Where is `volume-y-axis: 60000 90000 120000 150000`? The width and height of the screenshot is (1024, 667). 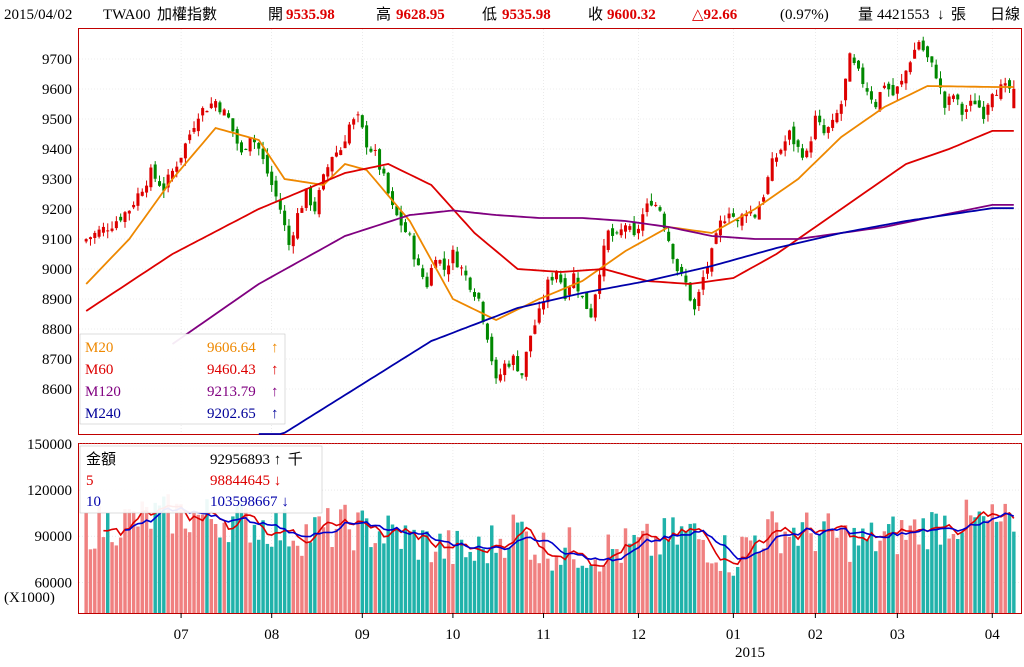
volume-y-axis: 60000 90000 120000 150000 is located at coordinates (49, 514).